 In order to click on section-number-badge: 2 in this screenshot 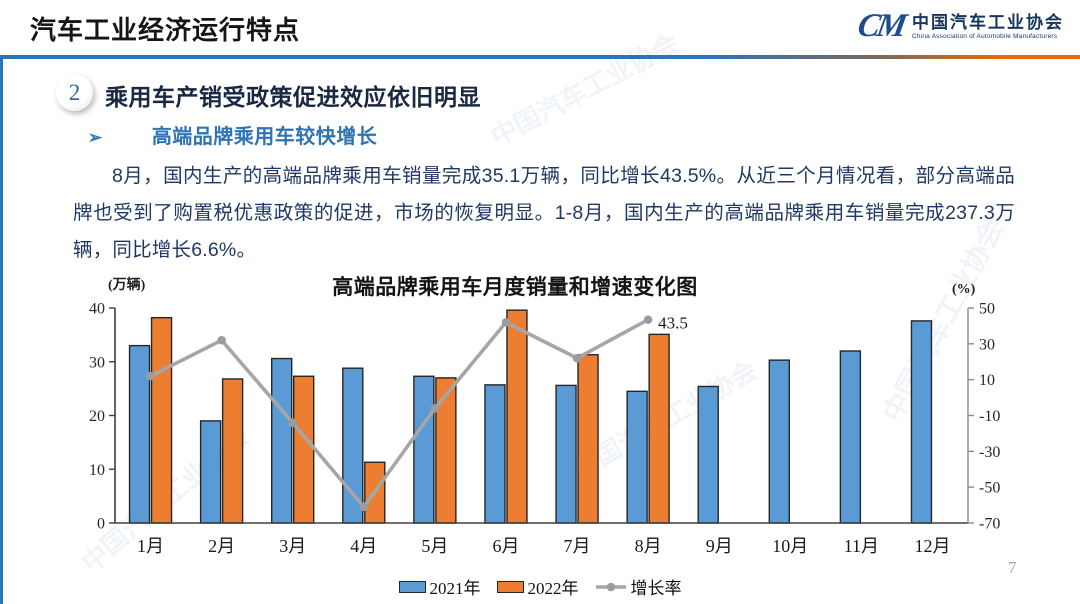, I will do `click(74, 92)`.